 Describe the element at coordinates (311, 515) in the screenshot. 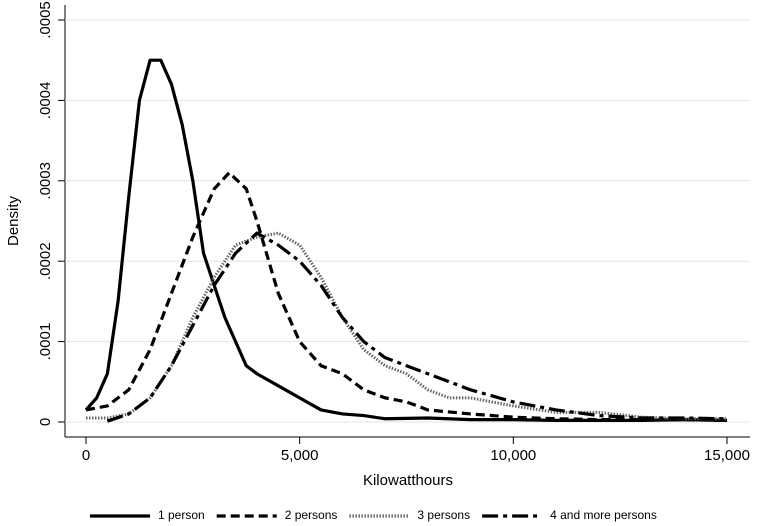

I see `legend-label: 2 persons` at that location.